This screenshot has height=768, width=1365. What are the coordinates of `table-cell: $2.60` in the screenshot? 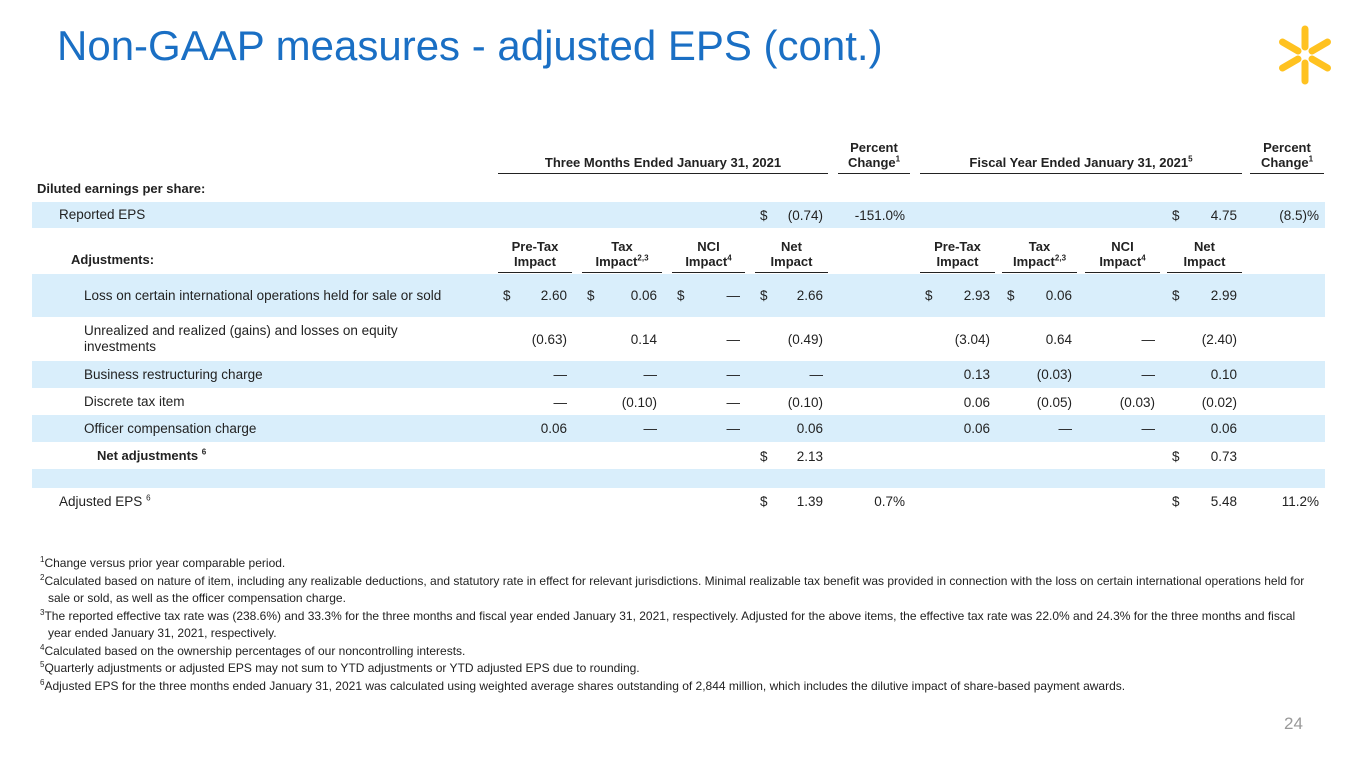 It's located at (535, 295).